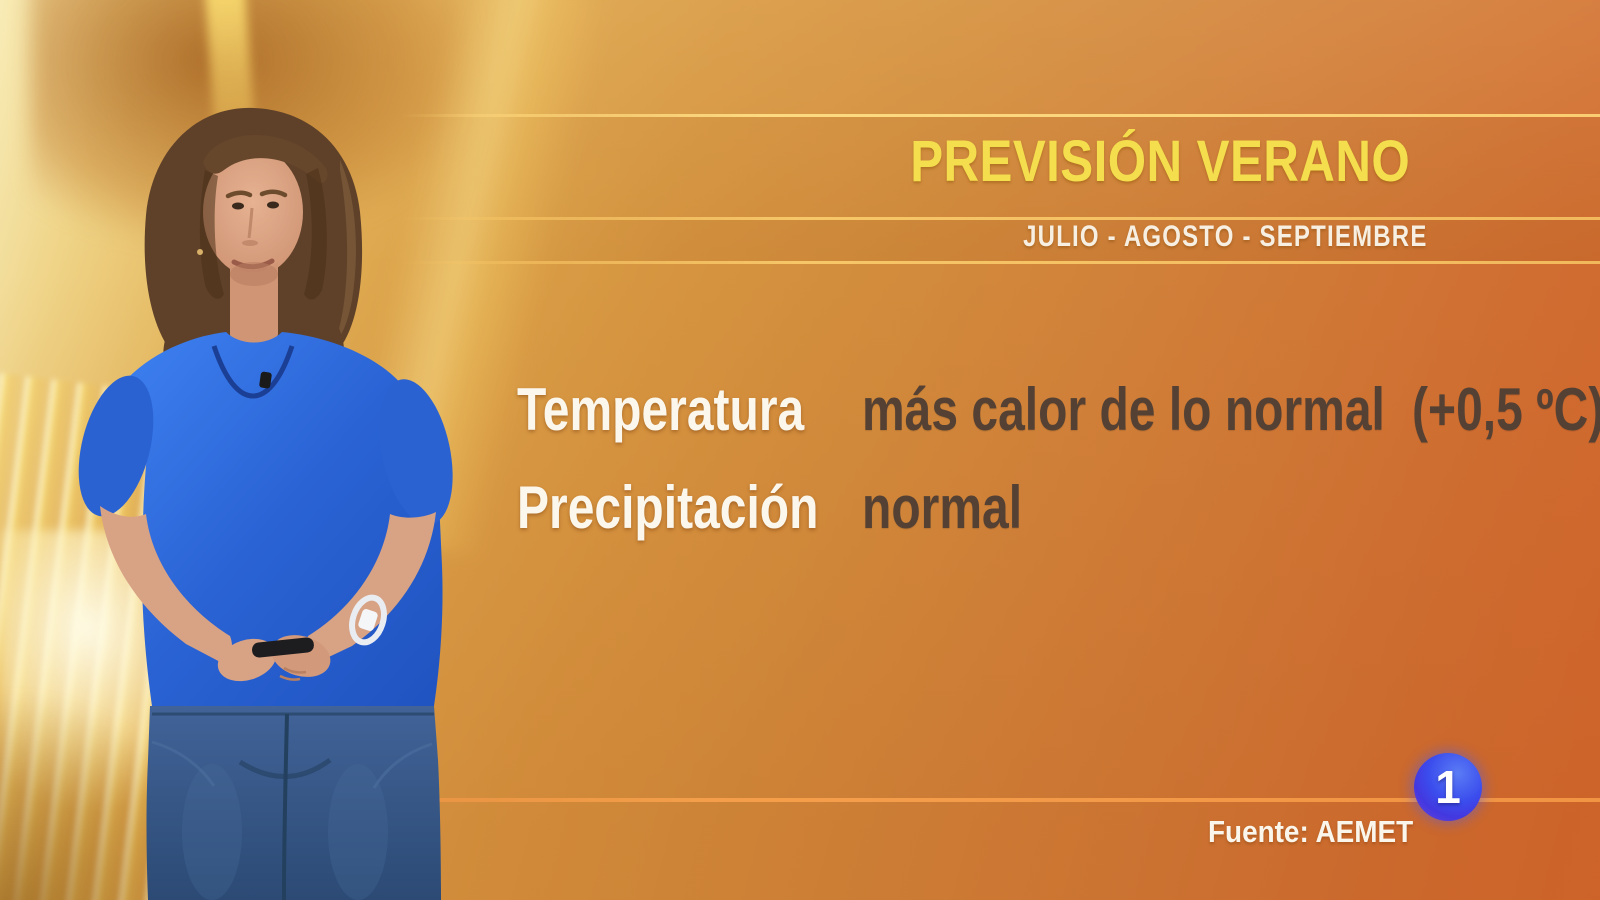  I want to click on subtitle-text: JULIO - AGOSTO - SEPTIEMBRE, so click(1225, 236).